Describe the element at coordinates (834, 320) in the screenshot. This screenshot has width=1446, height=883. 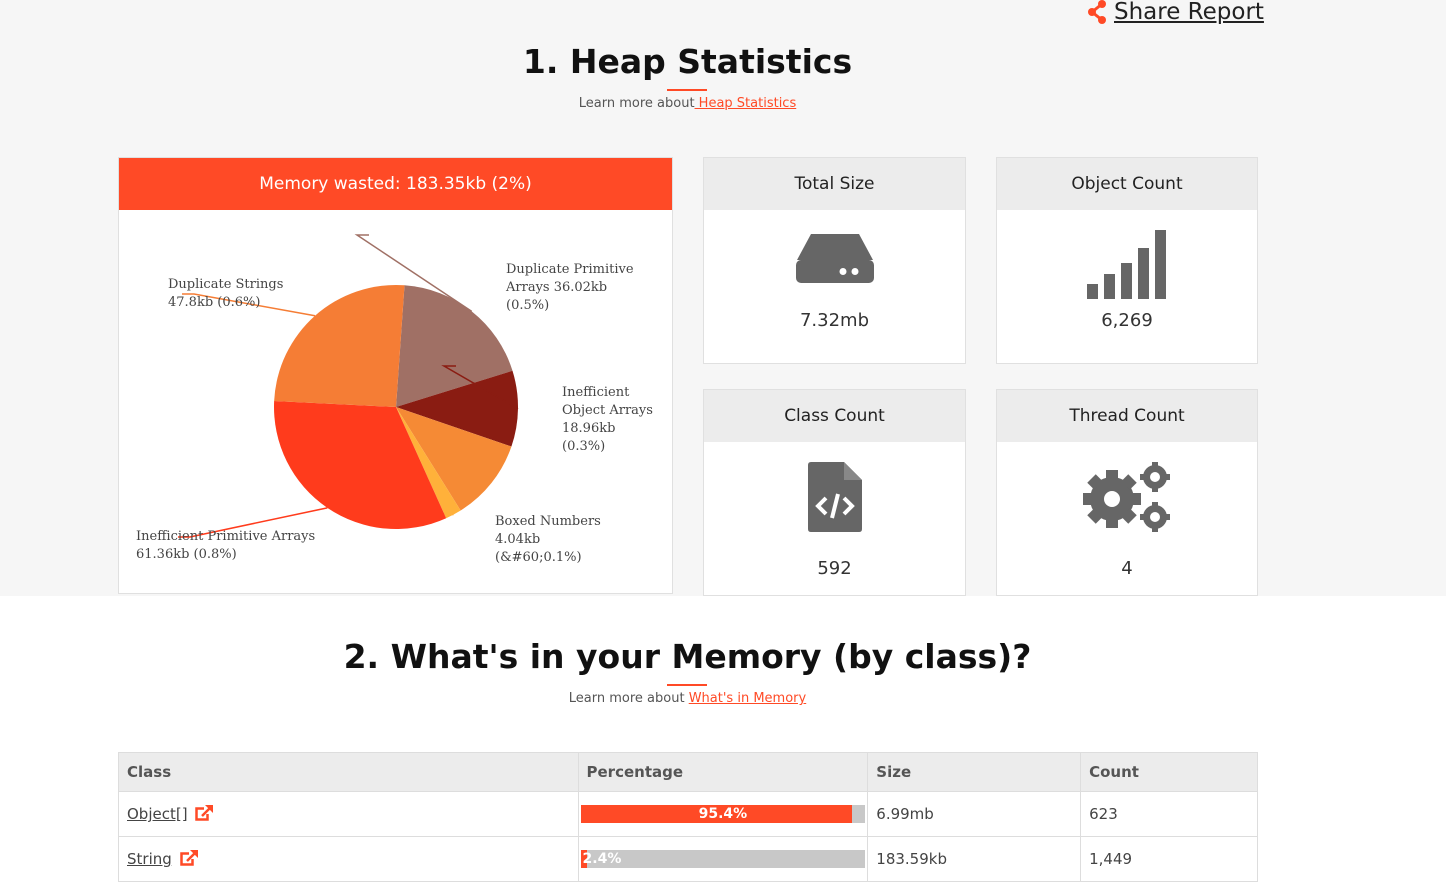
I see `total-size-value: 7.32mb` at that location.